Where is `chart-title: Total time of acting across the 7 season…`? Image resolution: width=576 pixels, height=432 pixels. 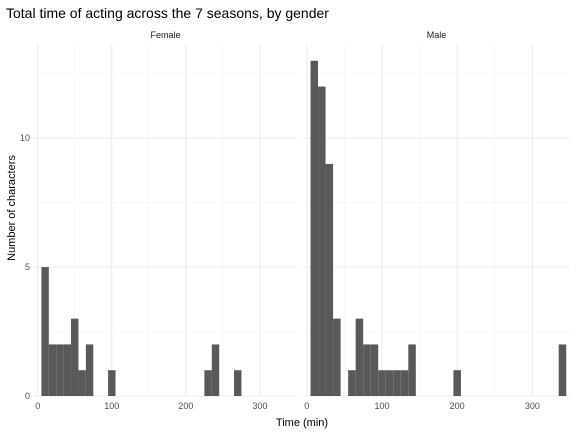
chart-title: Total time of acting across the 7 season… is located at coordinates (167, 13).